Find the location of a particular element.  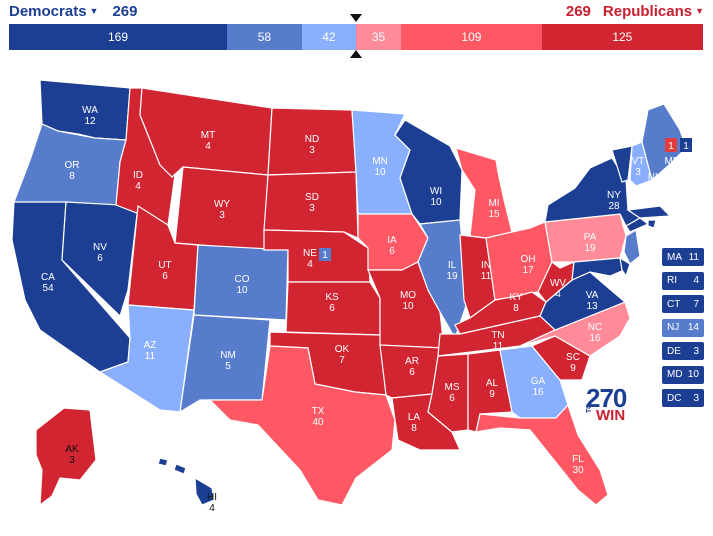

state-tx is located at coordinates (302, 425).